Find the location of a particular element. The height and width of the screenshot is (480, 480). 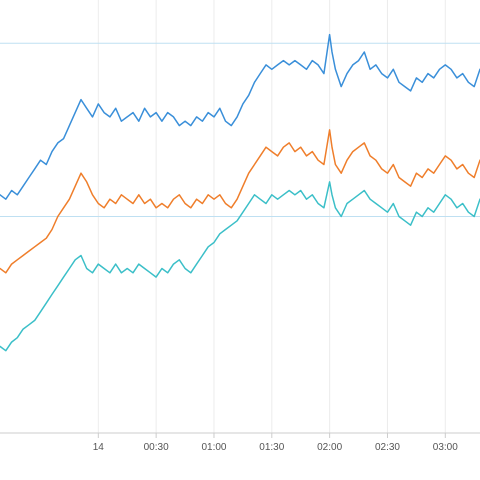

x-tick-label: 01:30 is located at coordinates (271, 447).